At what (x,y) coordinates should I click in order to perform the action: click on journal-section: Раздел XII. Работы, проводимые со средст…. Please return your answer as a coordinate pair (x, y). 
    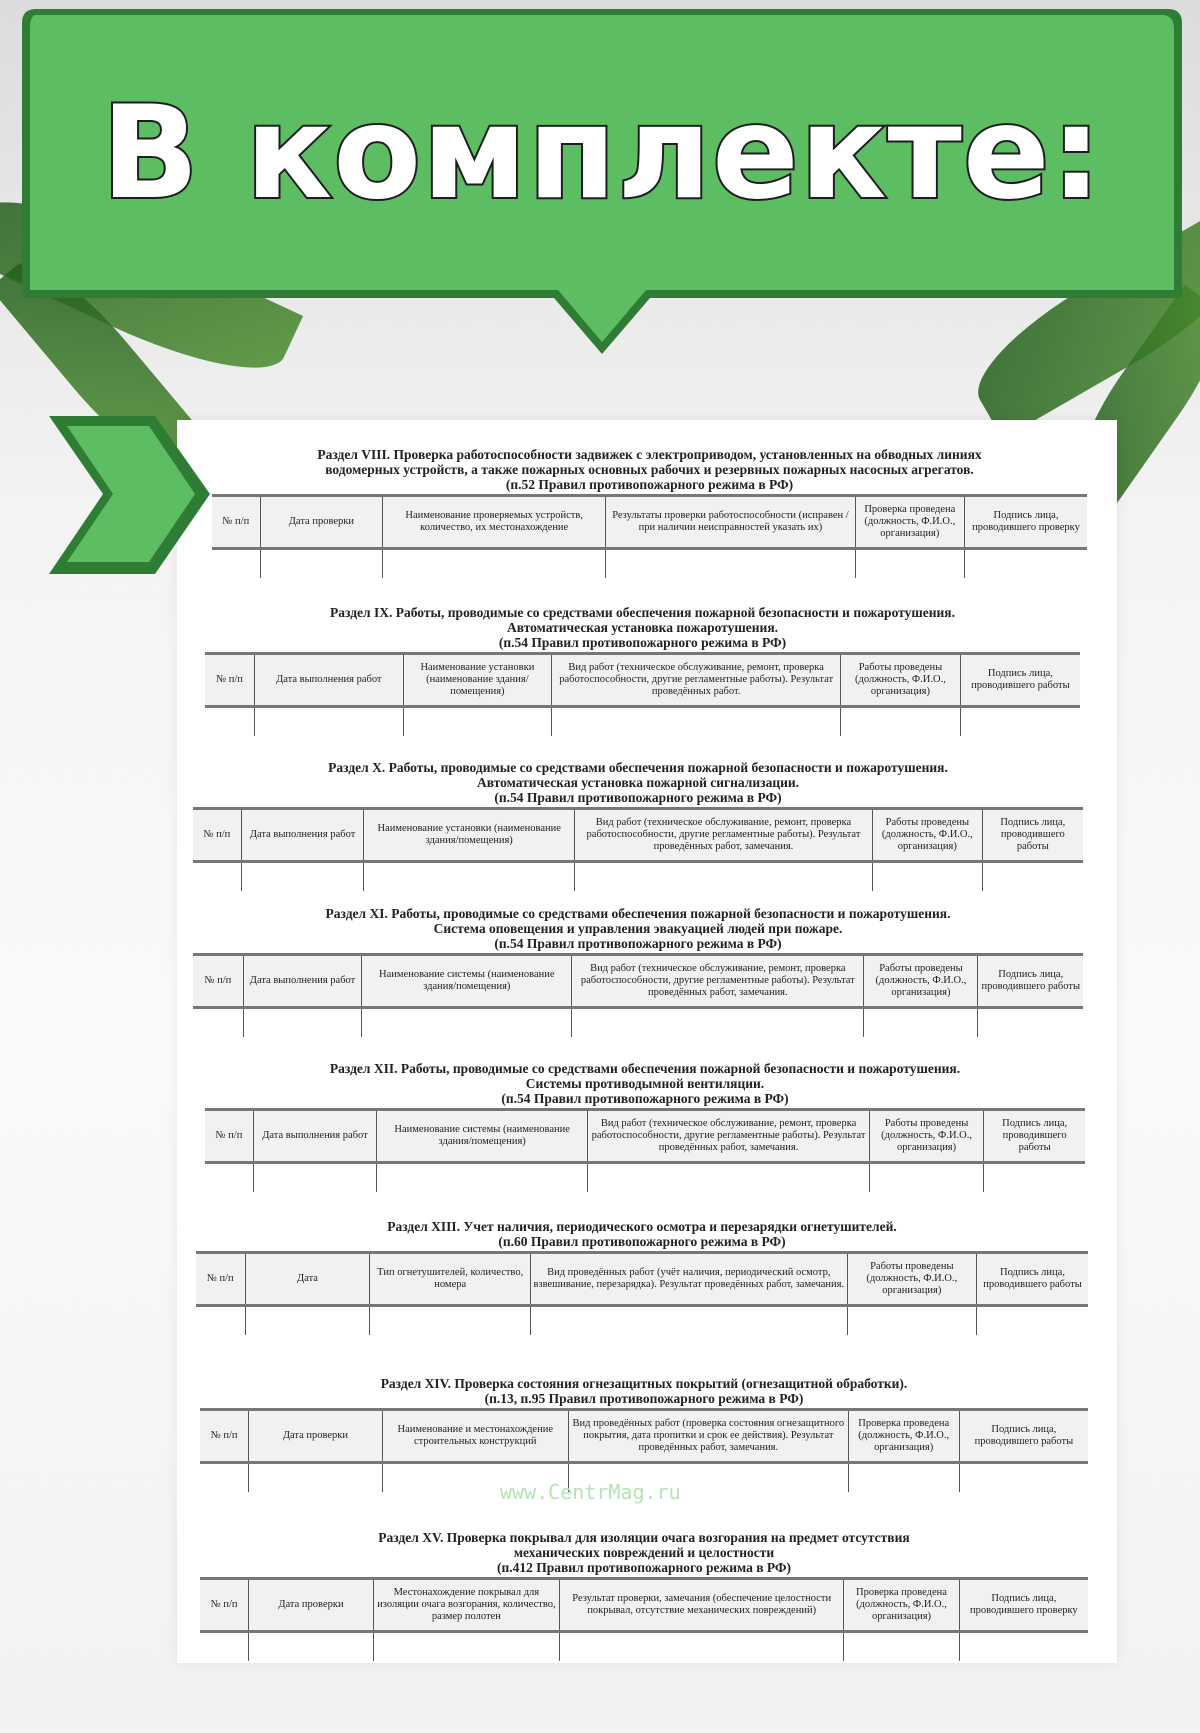
    Looking at the image, I should click on (645, 1126).